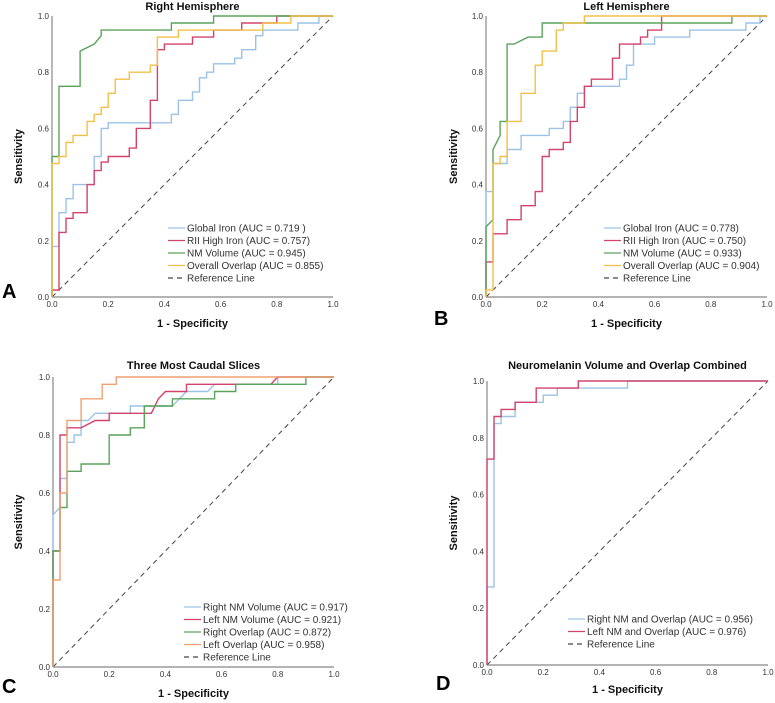  Describe the element at coordinates (627, 366) in the screenshot. I see `chart-title: Neuromelanin Volume and Overlap Combined` at that location.